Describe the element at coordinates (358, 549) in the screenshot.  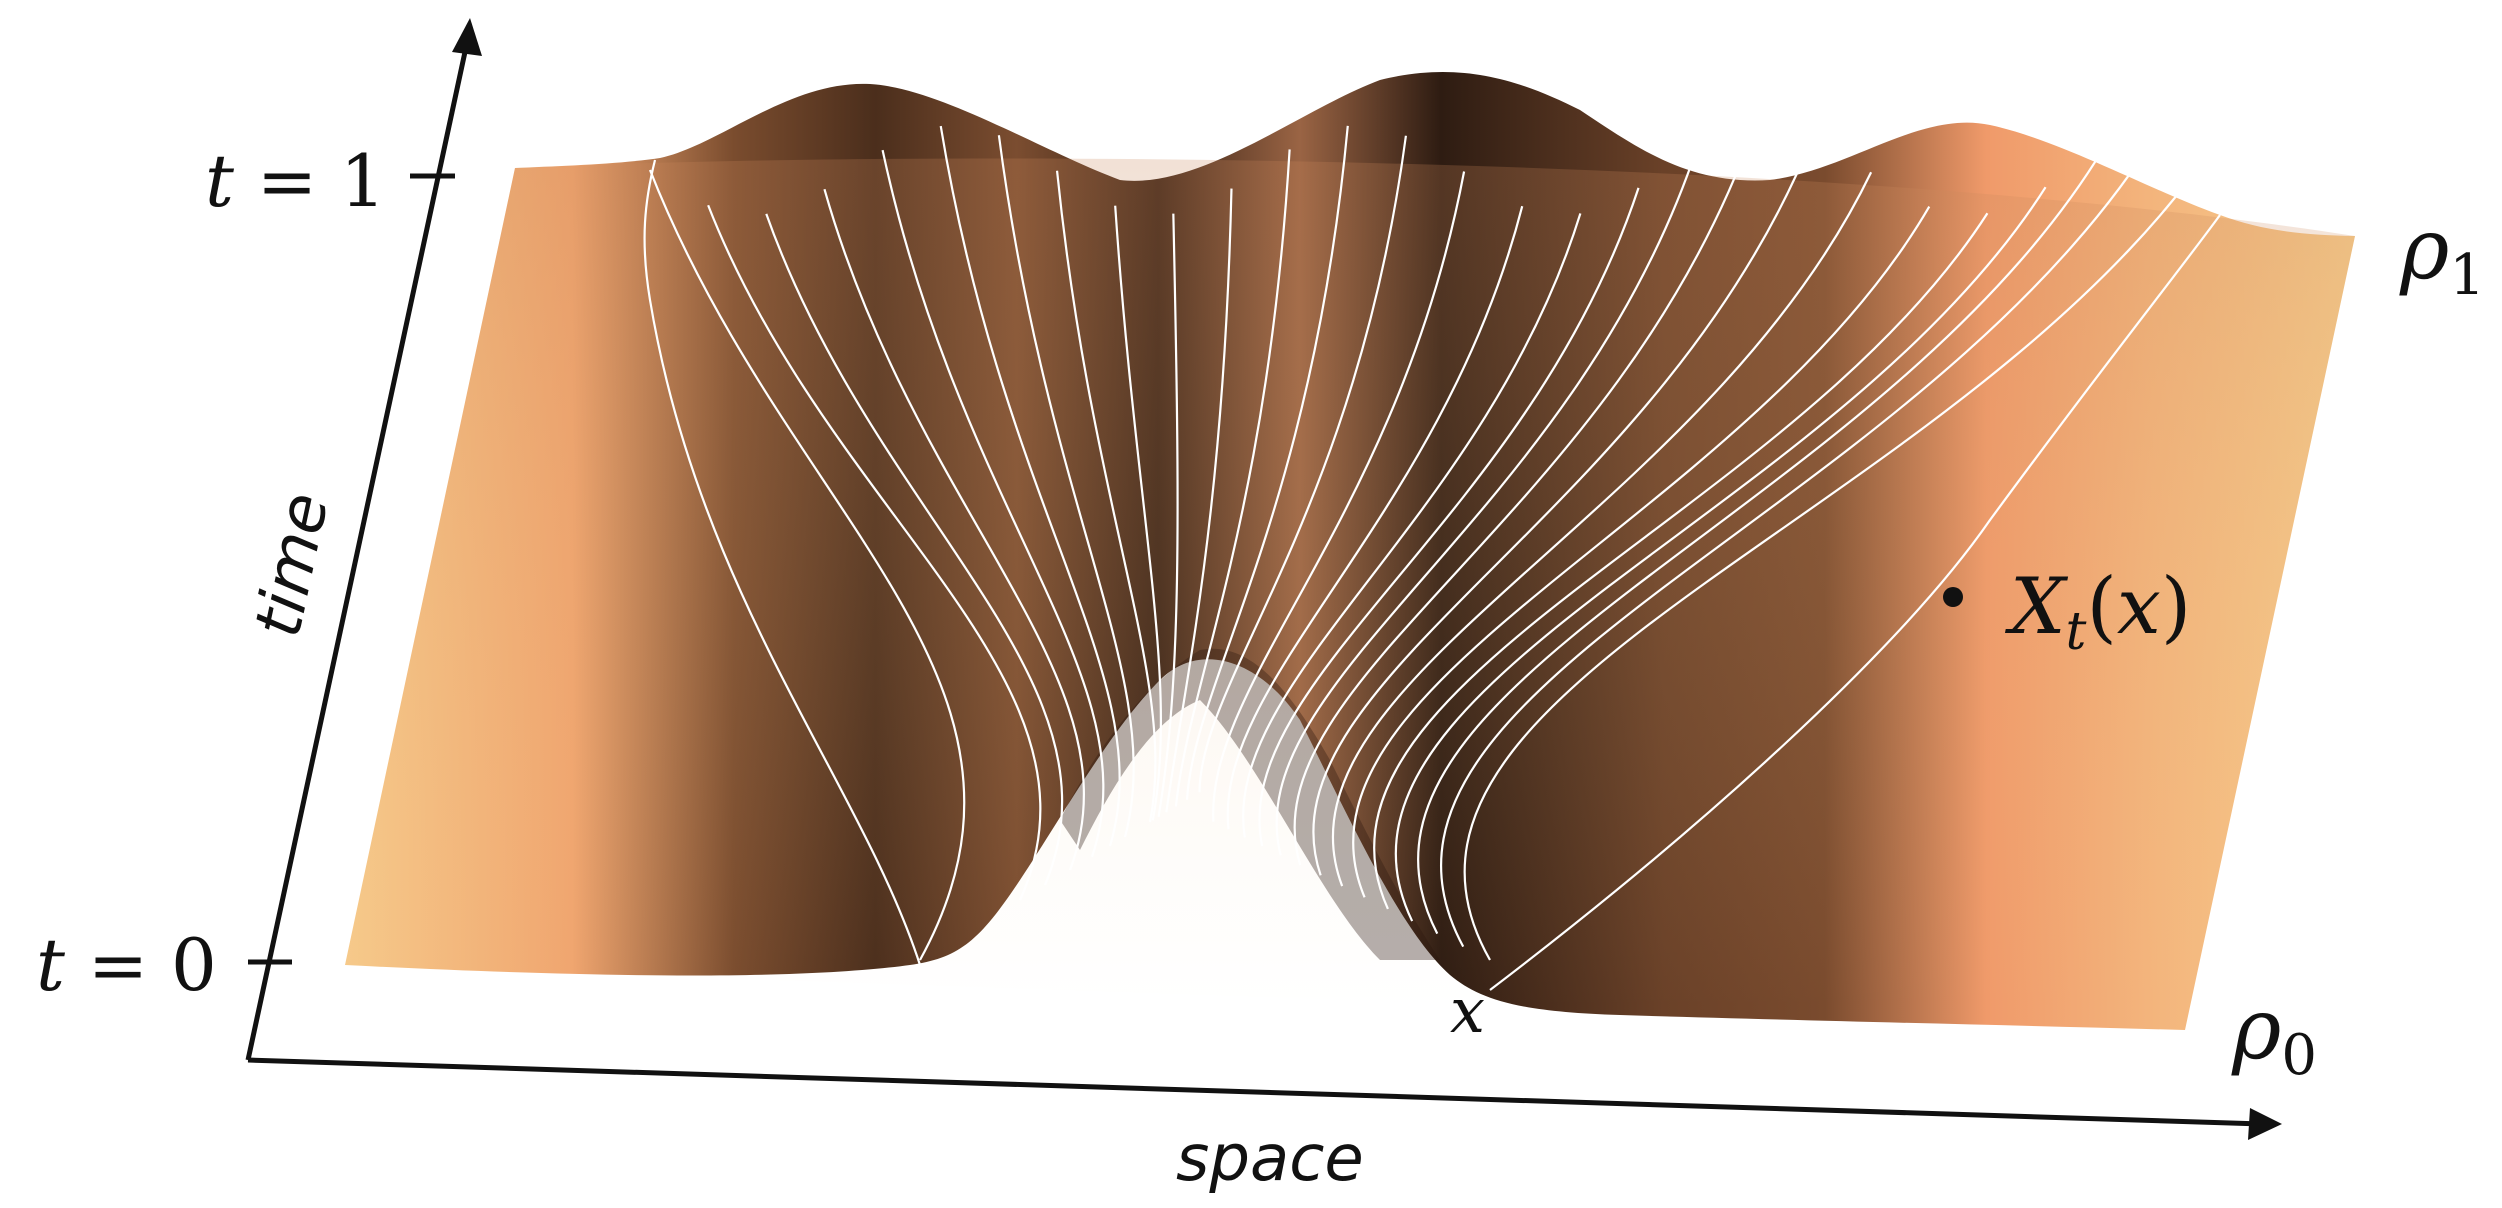
I see `time-axis-line` at that location.